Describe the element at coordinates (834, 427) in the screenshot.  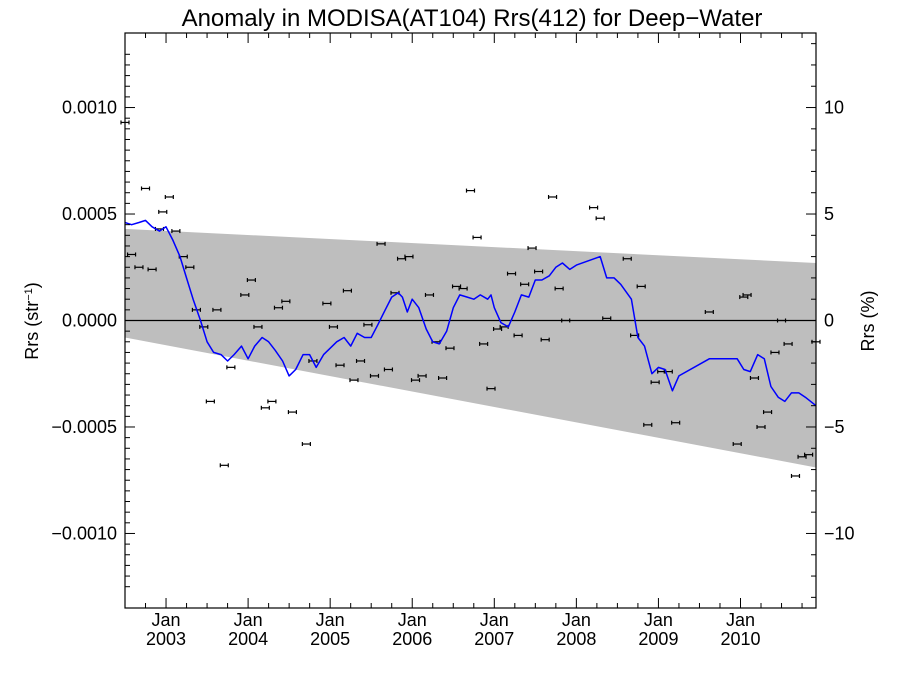
I see `y2-tick-label: −5` at that location.